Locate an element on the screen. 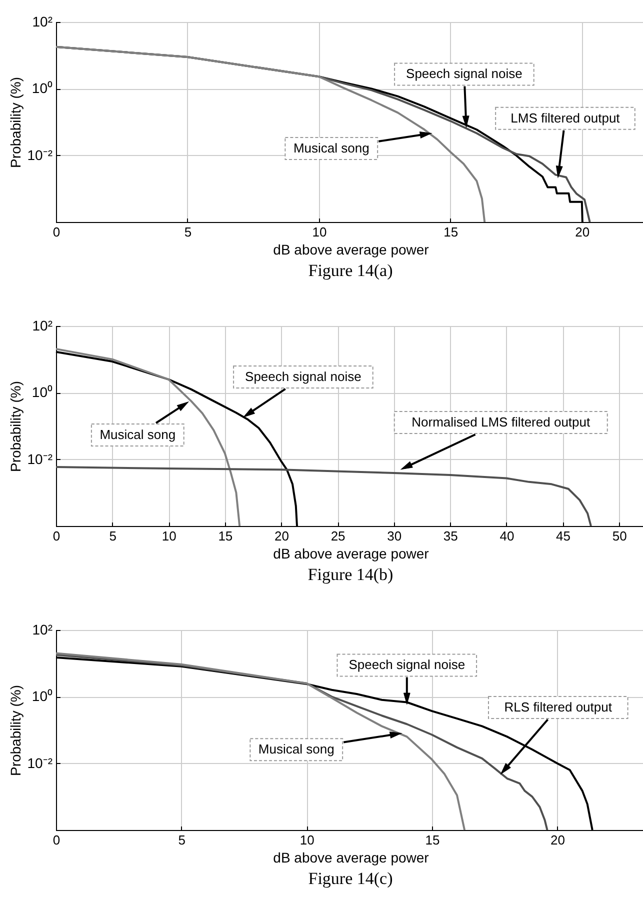 The width and height of the screenshot is (643, 908). annotation: RLS filtered output is located at coordinates (558, 707).